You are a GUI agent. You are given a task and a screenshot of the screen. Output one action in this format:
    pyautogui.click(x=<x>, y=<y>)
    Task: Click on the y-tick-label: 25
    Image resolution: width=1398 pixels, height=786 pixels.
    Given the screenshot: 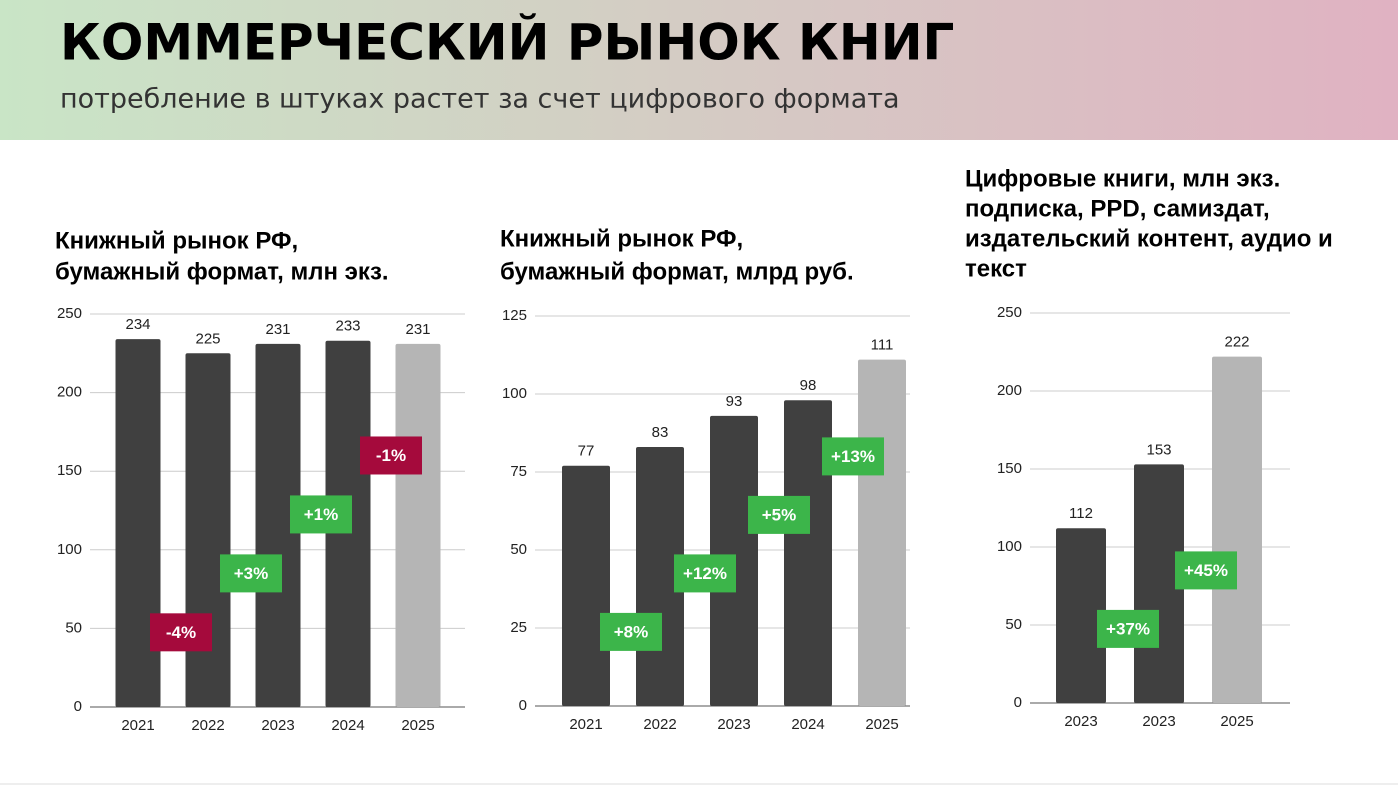 What is the action you would take?
    pyautogui.click(x=518, y=627)
    